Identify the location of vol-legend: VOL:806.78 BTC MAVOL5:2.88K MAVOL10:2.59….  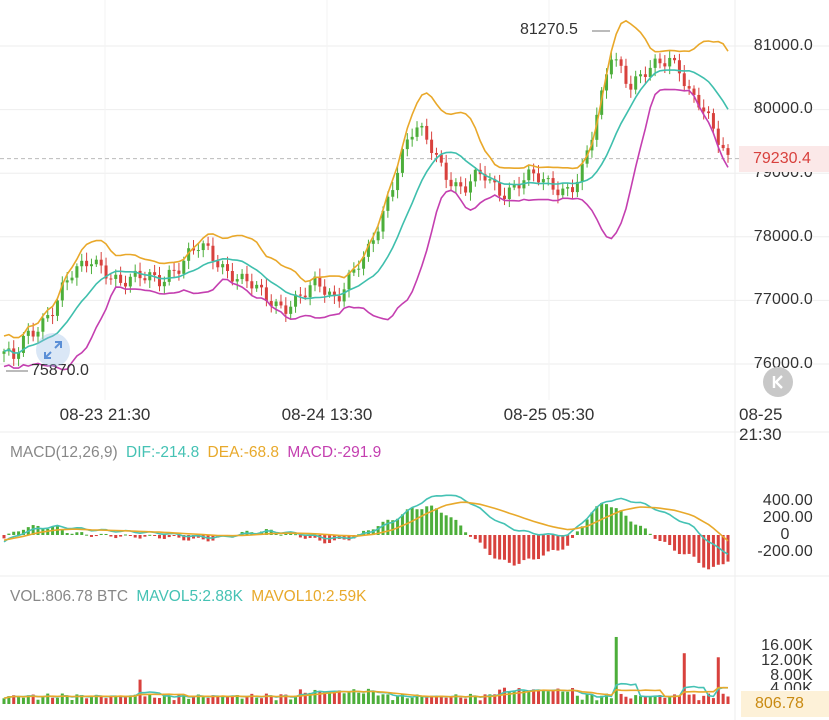
(190, 597).